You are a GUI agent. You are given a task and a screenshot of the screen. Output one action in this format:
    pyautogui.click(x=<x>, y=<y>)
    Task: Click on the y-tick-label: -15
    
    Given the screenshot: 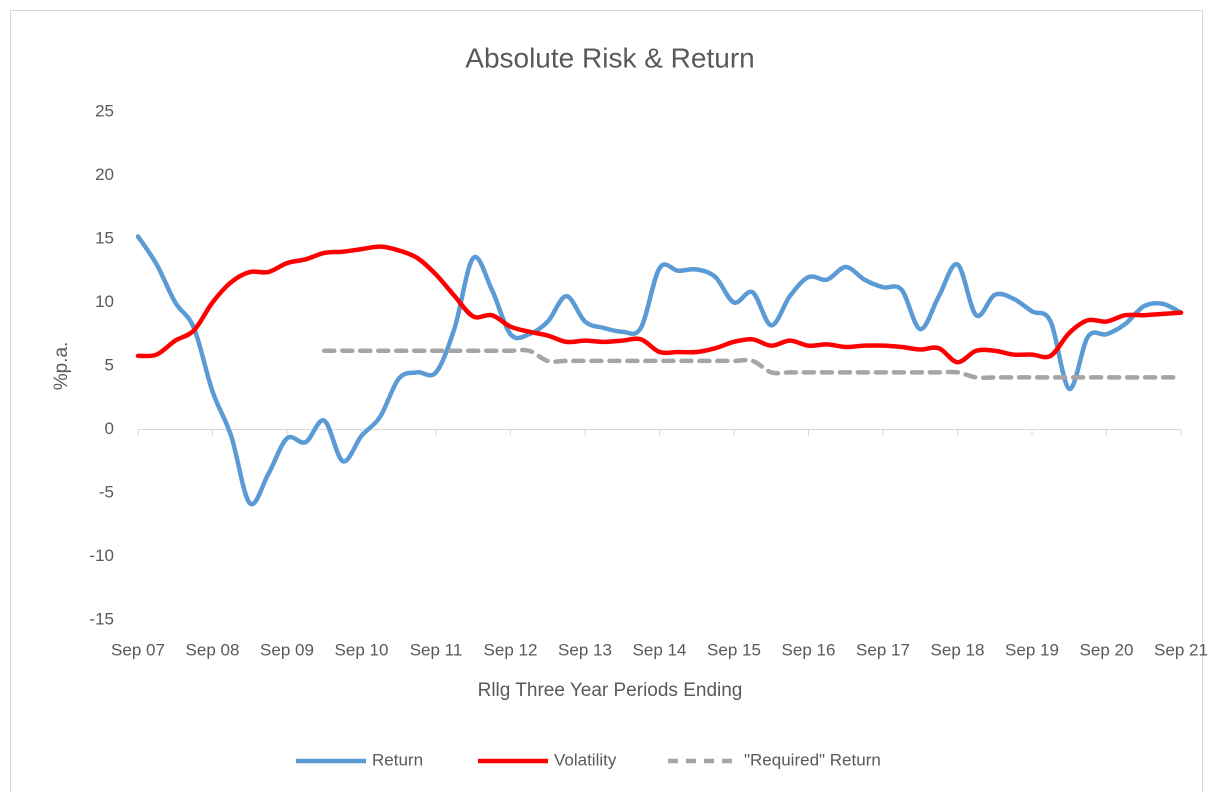 What is the action you would take?
    pyautogui.click(x=101, y=618)
    